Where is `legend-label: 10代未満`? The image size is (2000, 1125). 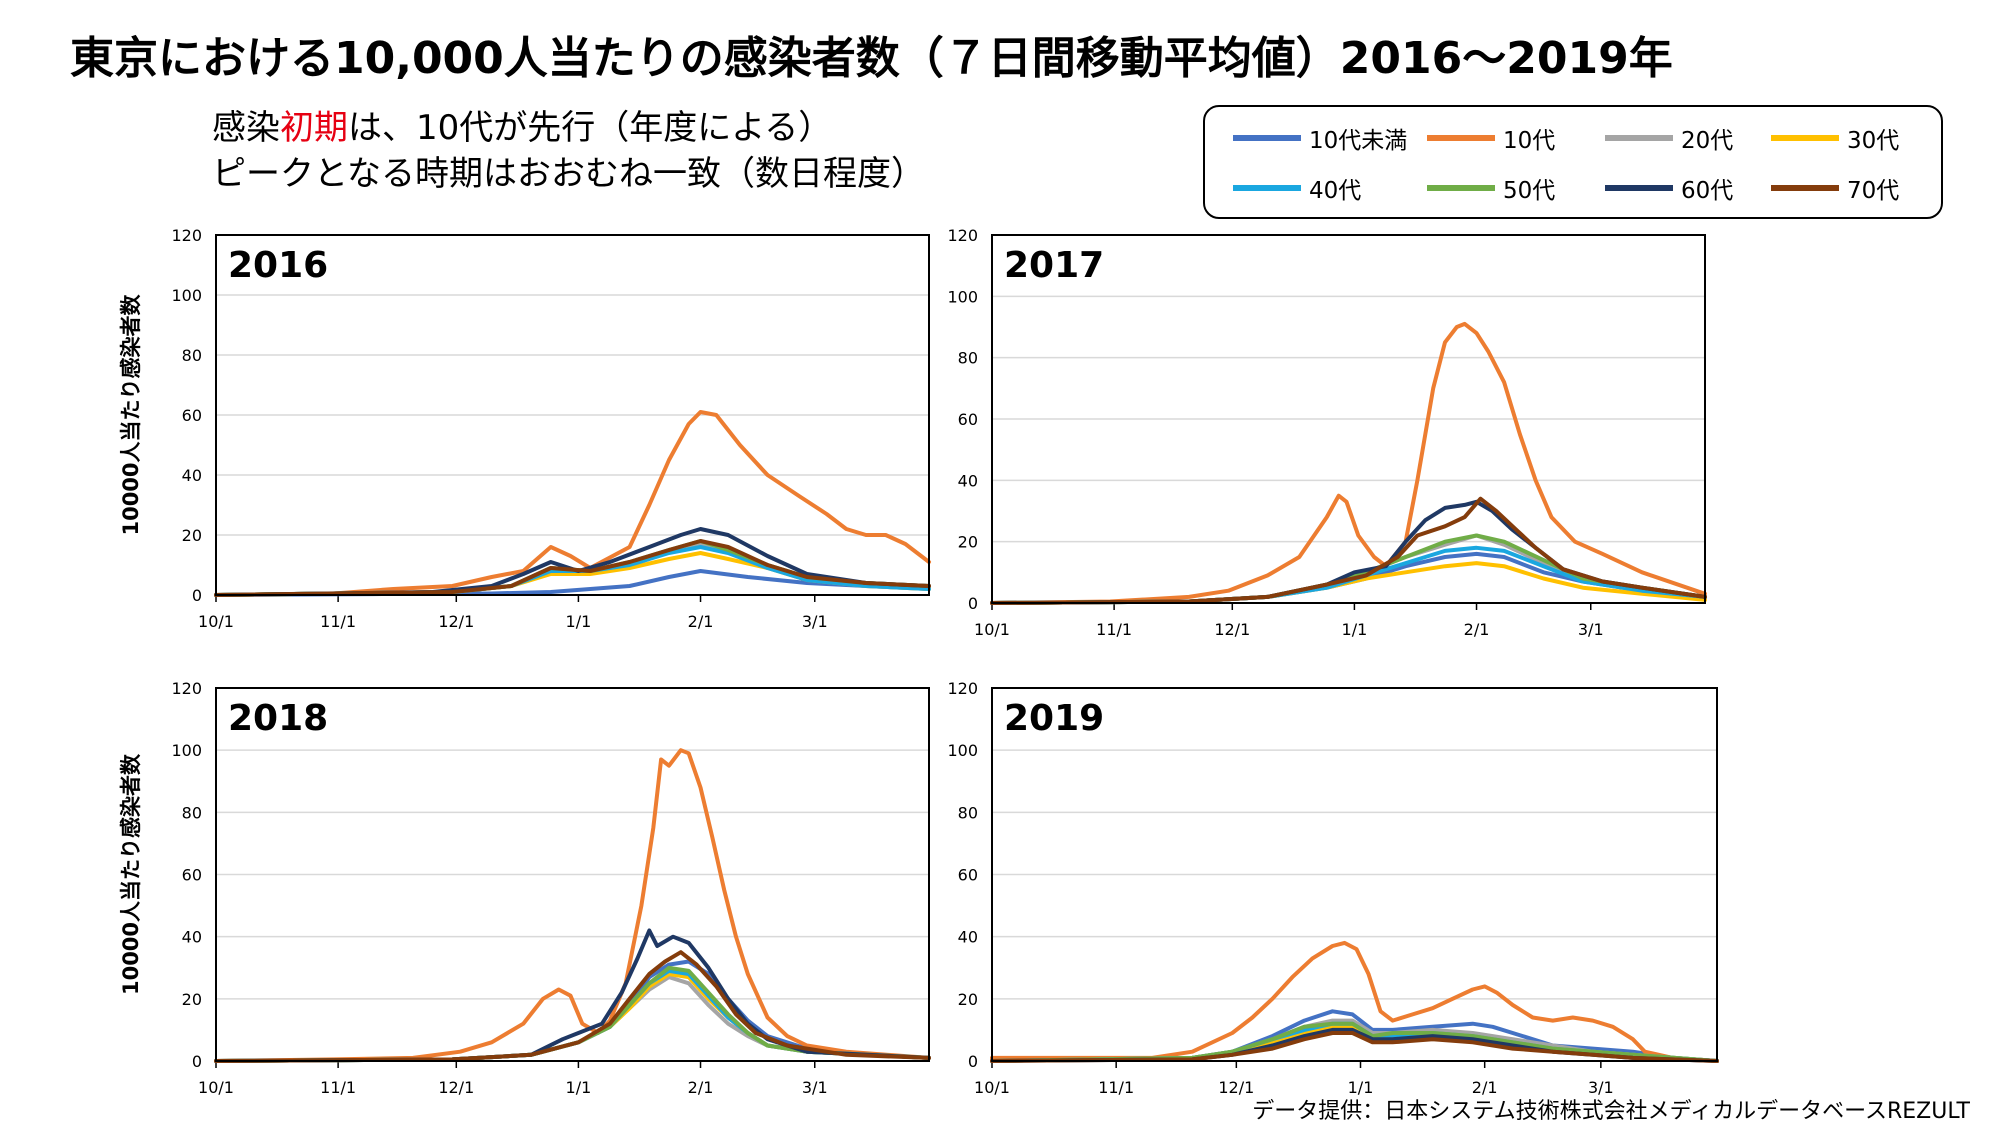
legend-label: 10代未満 is located at coordinates (1358, 141).